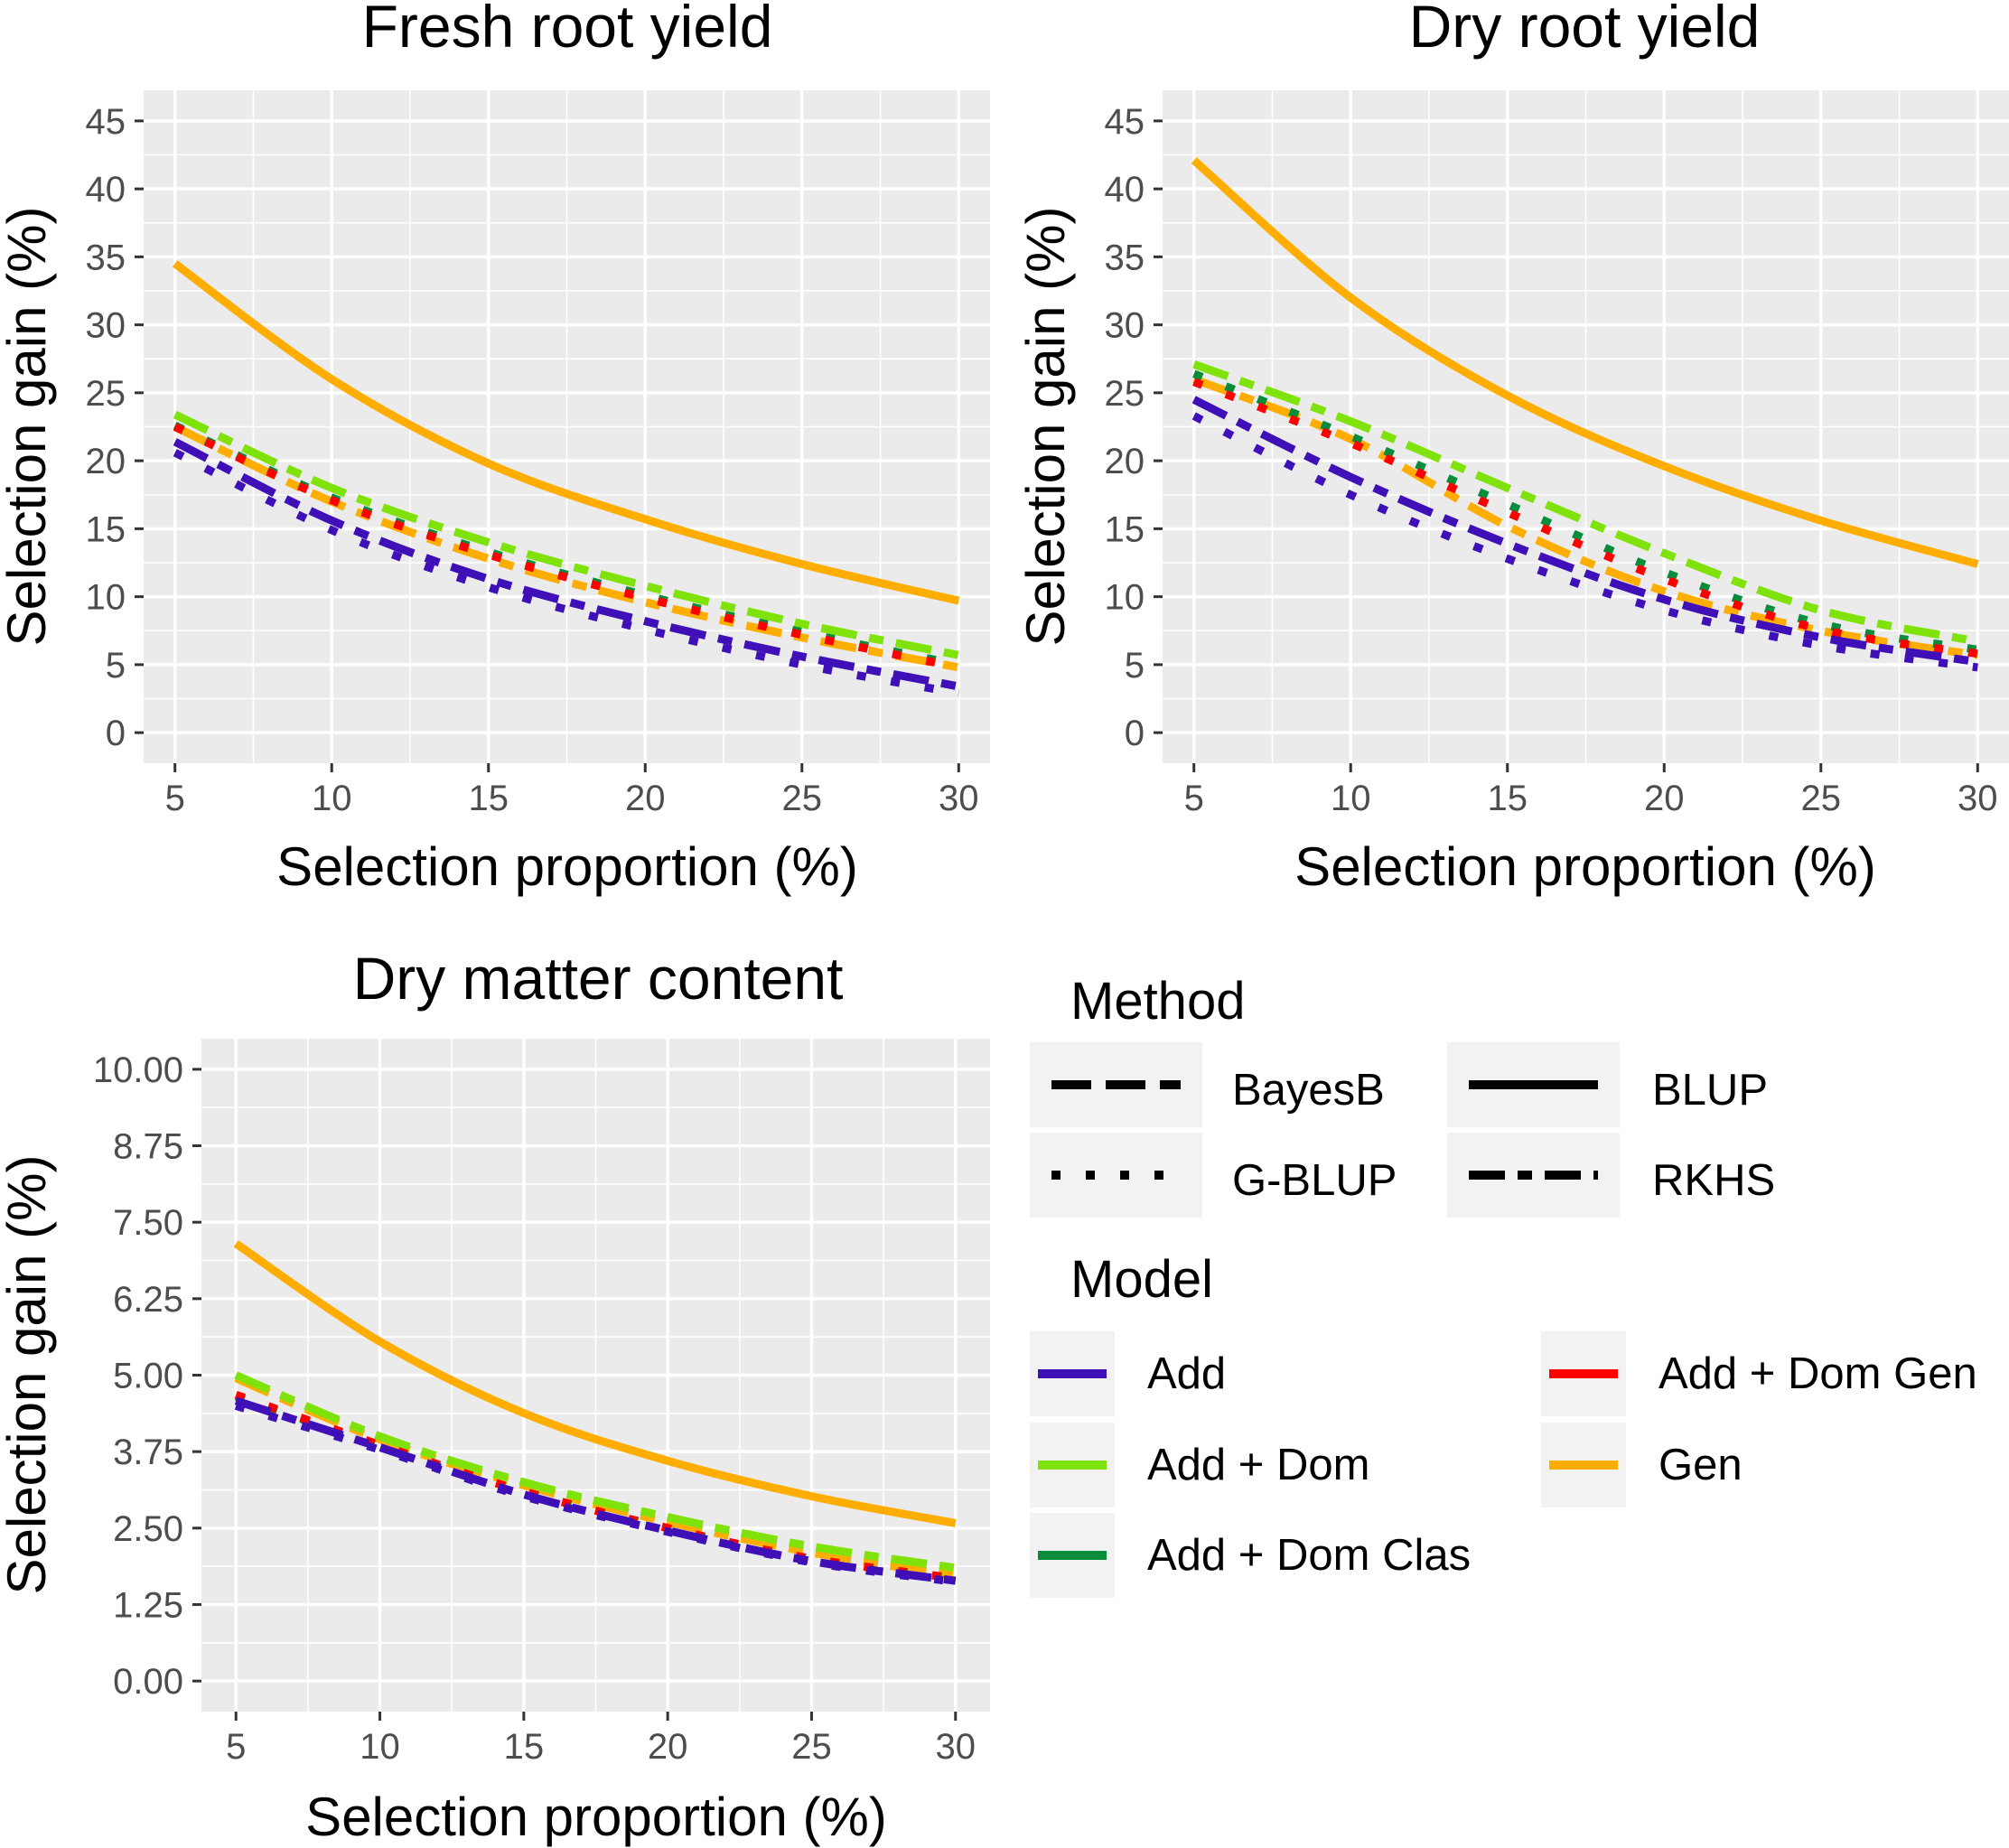  What do you see at coordinates (148, 1300) in the screenshot?
I see `y-tick-label: 6.25` at bounding box center [148, 1300].